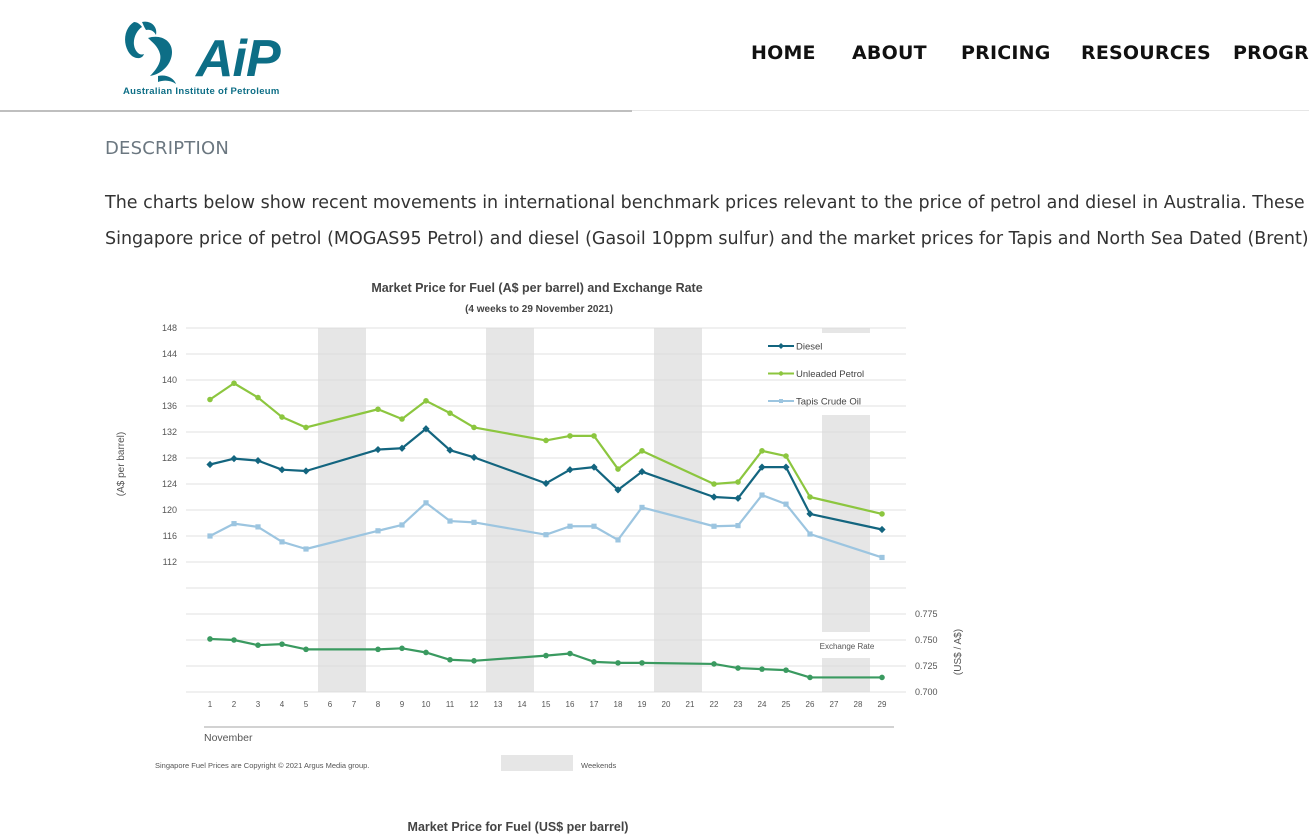  What do you see at coordinates (169, 458) in the screenshot?
I see `y-tick-label: 128` at bounding box center [169, 458].